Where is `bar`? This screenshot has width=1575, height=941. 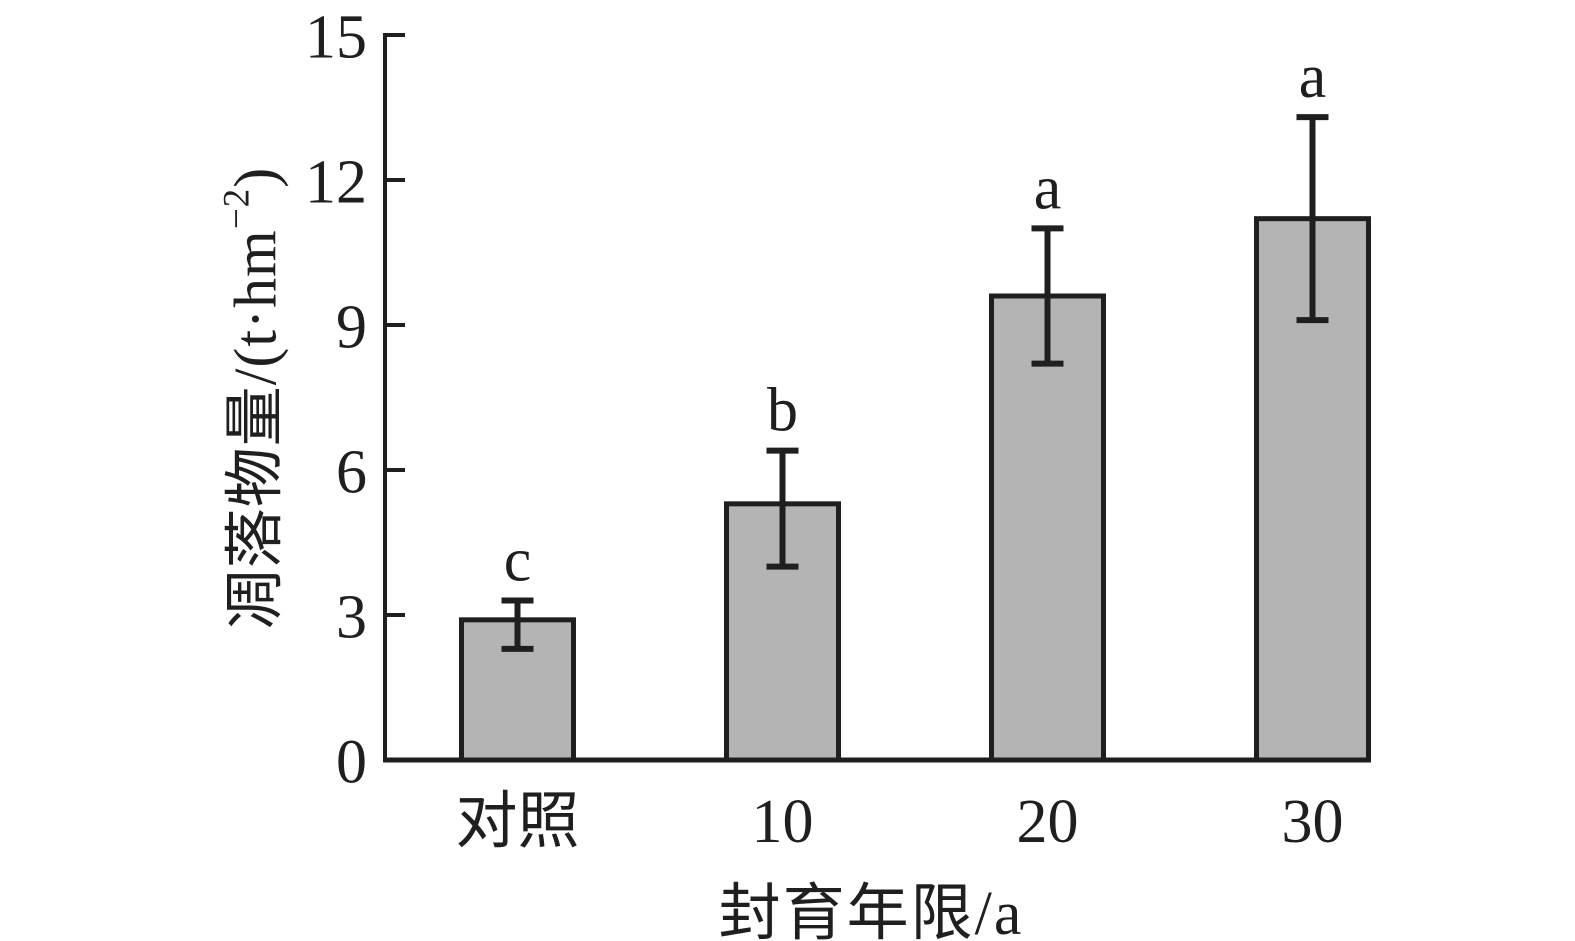 bar is located at coordinates (1047, 528).